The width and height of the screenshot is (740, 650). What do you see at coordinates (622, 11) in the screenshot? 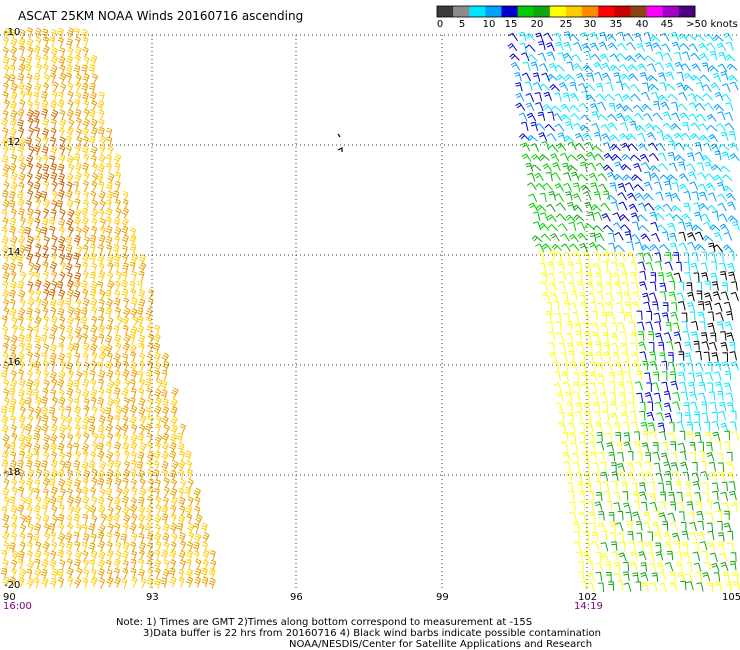
I see `legend-swatch` at bounding box center [622, 11].